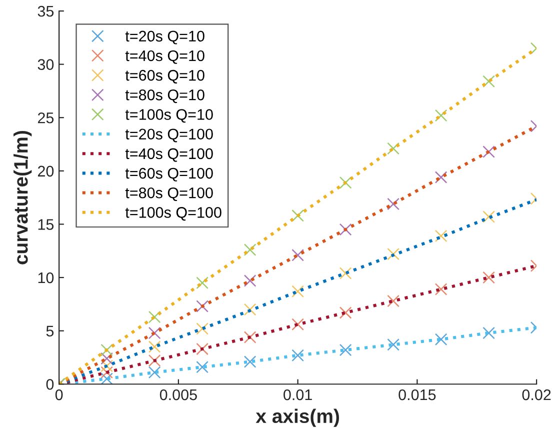 This screenshot has width=552, height=440. Describe the element at coordinates (46, 11) in the screenshot. I see `y-tick-label: 35` at that location.